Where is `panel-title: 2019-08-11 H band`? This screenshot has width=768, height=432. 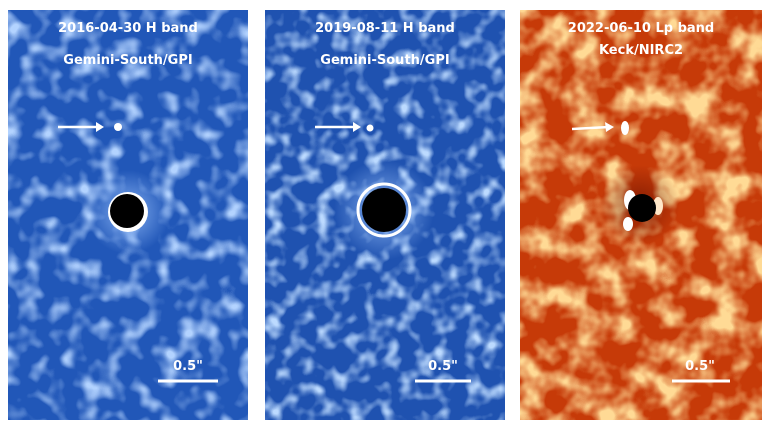
panel-title: 2019-08-11 H band is located at coordinates (385, 28).